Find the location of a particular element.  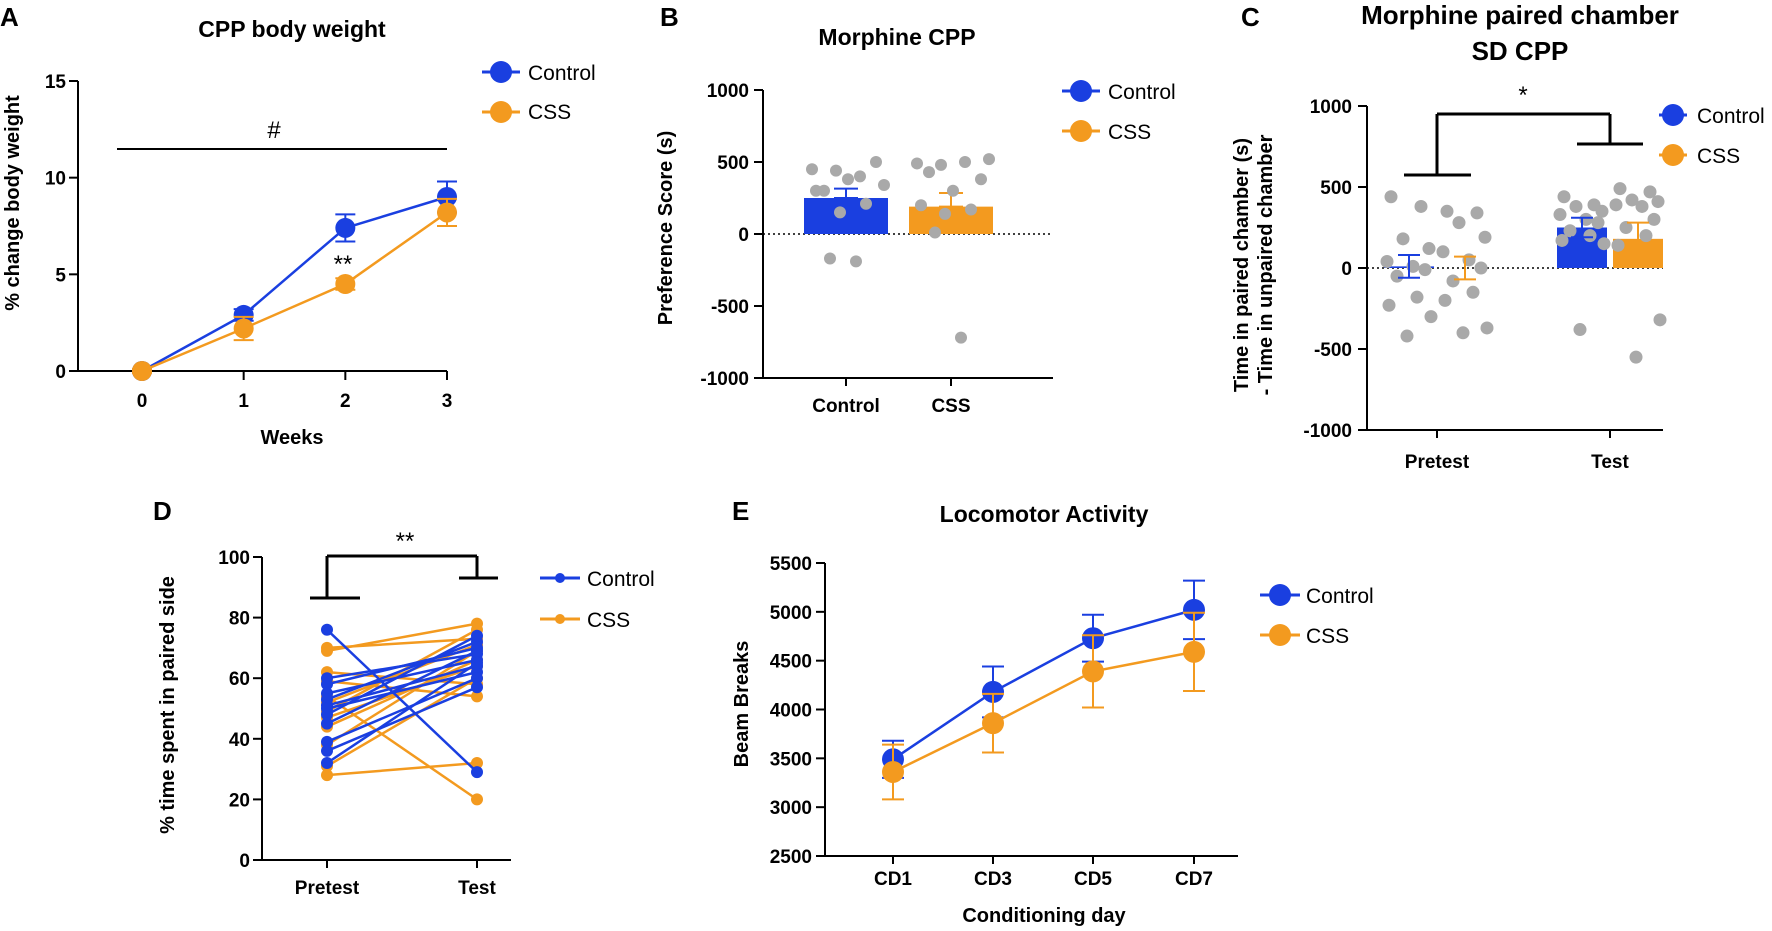

y-axis-label: Beam Breaks is located at coordinates (742, 704).